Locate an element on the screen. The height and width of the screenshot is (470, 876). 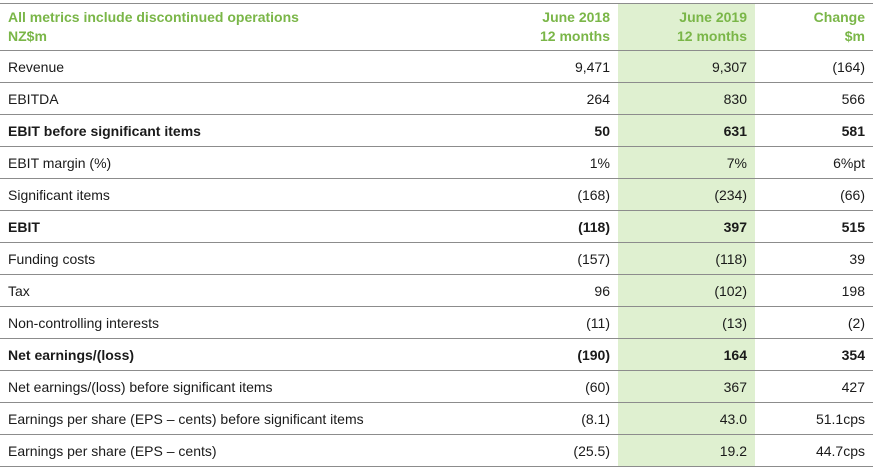
table-row: Significant items (168) (234) (66) is located at coordinates (436, 194).